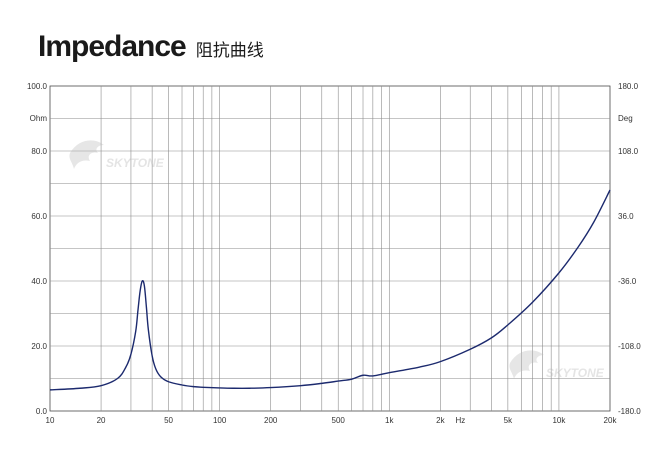  Describe the element at coordinates (220, 420) in the screenshot. I see `x-tick-label: 100` at that location.